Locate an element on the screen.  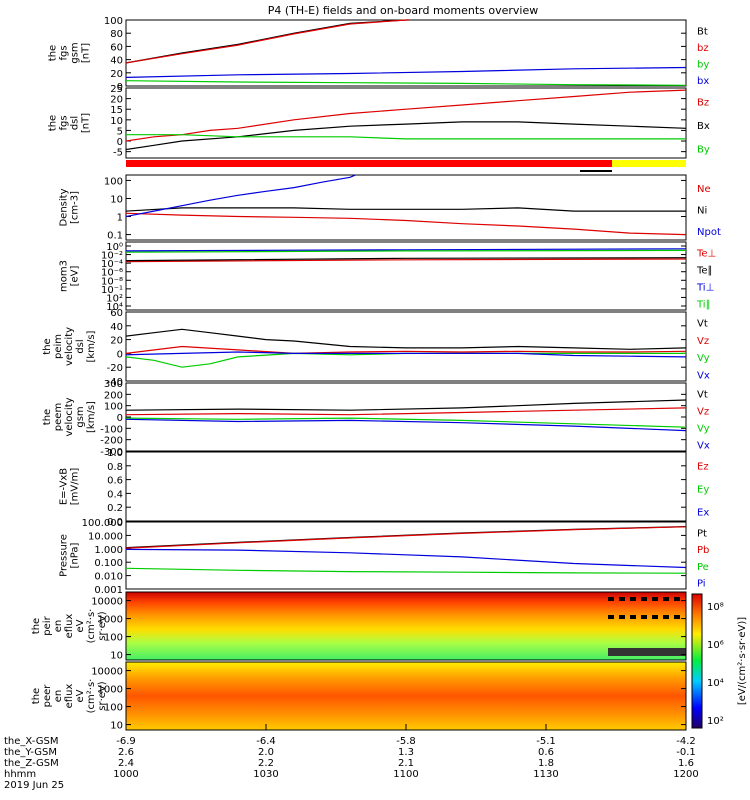
x-row-value: -4.2 is located at coordinates (686, 741).